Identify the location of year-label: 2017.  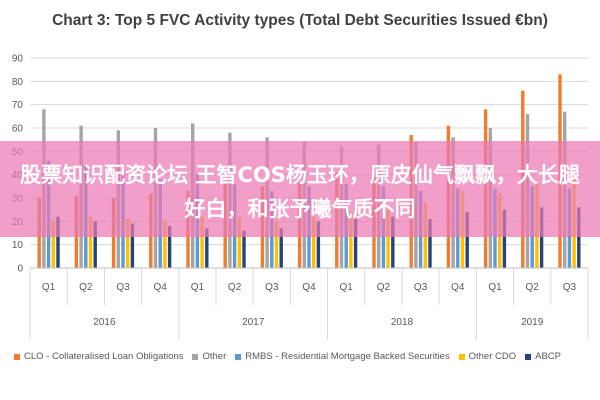
(253, 322).